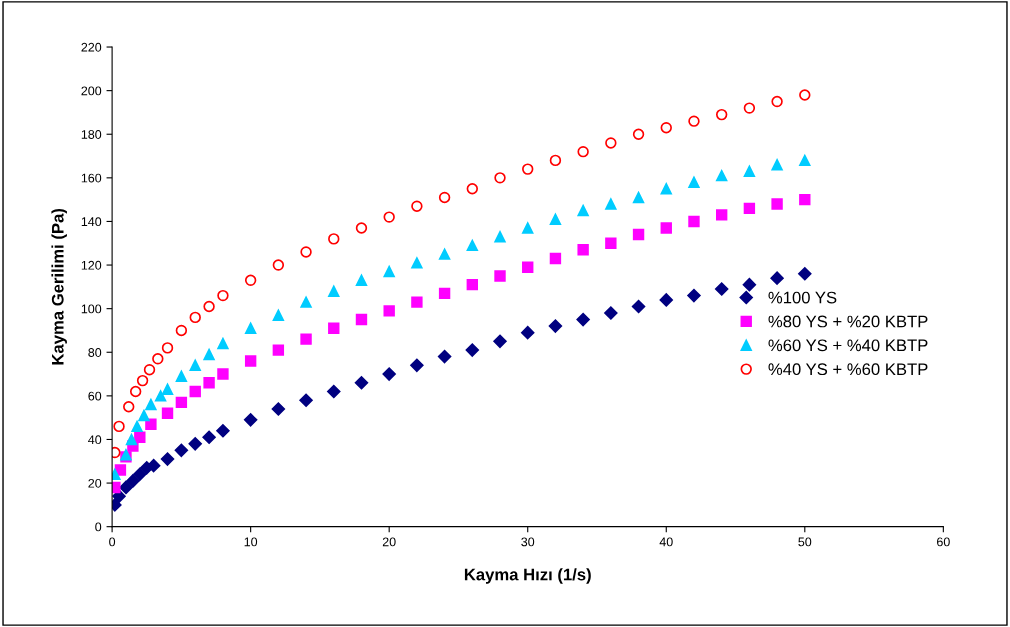 Image resolution: width=1010 pixels, height=627 pixels. What do you see at coordinates (95, 352) in the screenshot?
I see `y-tick-label: 80` at bounding box center [95, 352].